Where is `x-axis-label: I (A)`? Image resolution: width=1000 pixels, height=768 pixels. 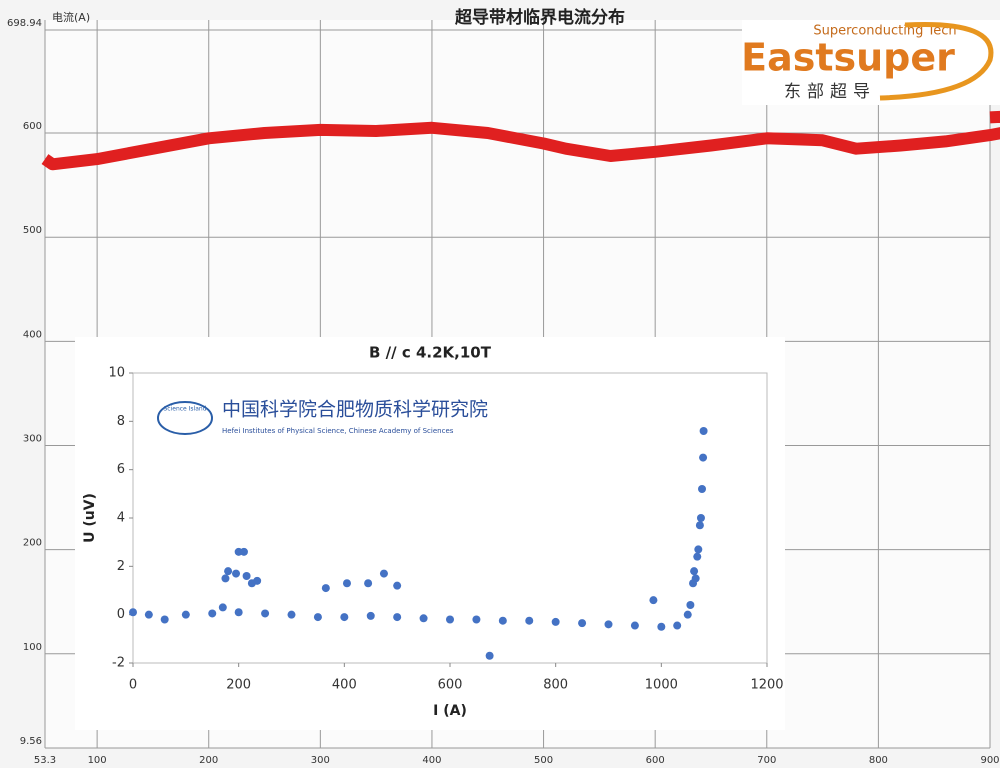 x-axis-label: I (A) is located at coordinates (450, 711).